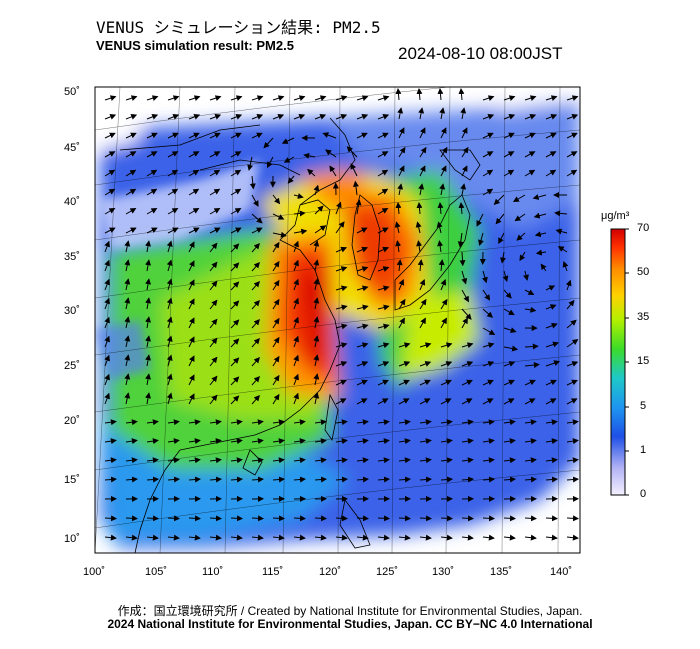 The image size is (700, 649). Describe the element at coordinates (643, 317) in the screenshot. I see `colorbar-tick-label: 35` at that location.